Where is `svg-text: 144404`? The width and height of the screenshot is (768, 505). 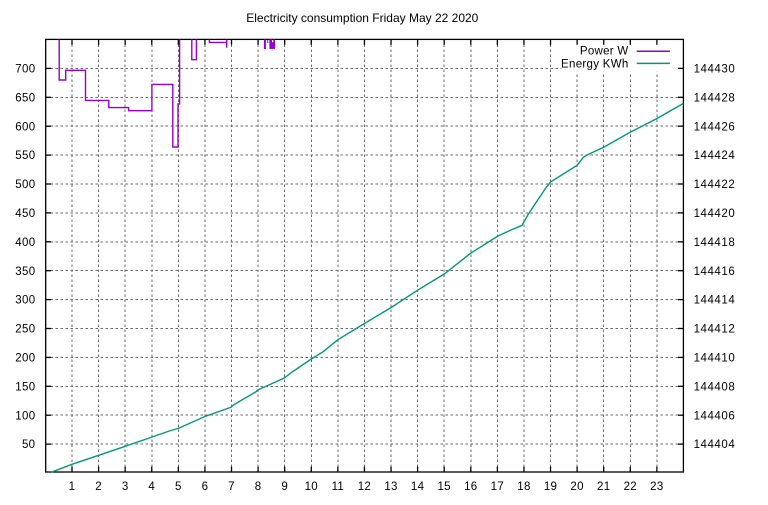 svg-text: 144404 is located at coordinates (715, 445).